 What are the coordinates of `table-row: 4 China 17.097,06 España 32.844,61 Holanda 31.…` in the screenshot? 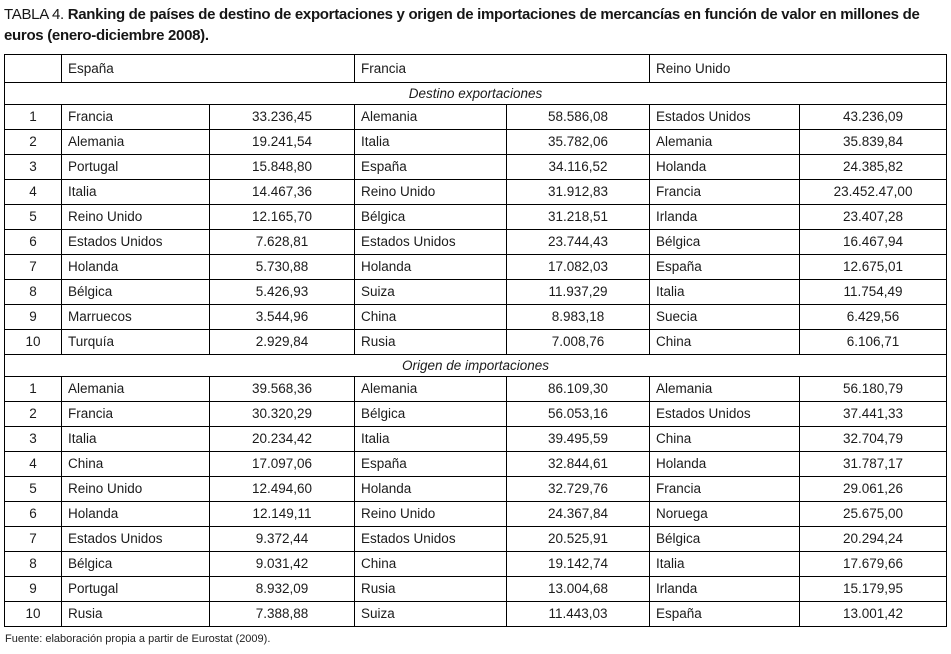 It's located at (476, 463).